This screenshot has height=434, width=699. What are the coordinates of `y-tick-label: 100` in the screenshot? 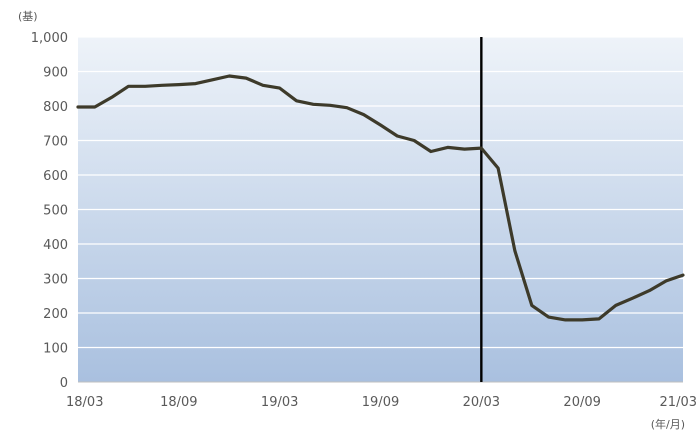 It's located at (55, 349).